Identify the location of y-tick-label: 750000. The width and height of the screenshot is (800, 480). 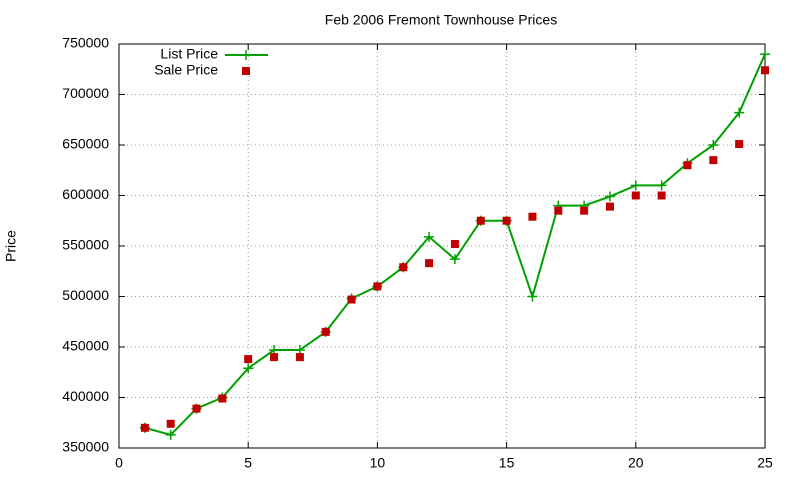
(85, 43).